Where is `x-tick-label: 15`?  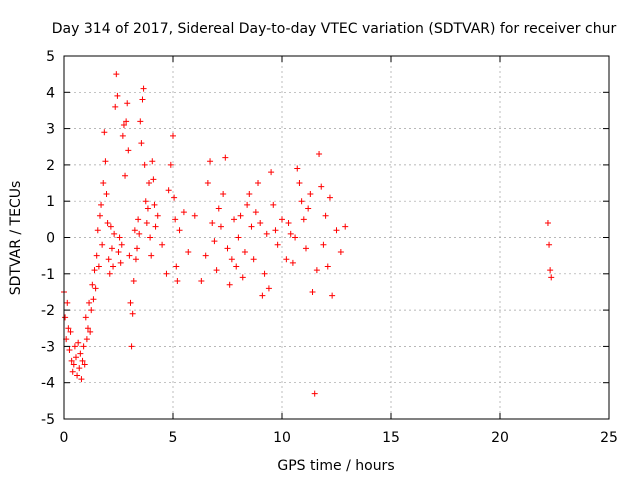 x-tick-label: 15 is located at coordinates (391, 438).